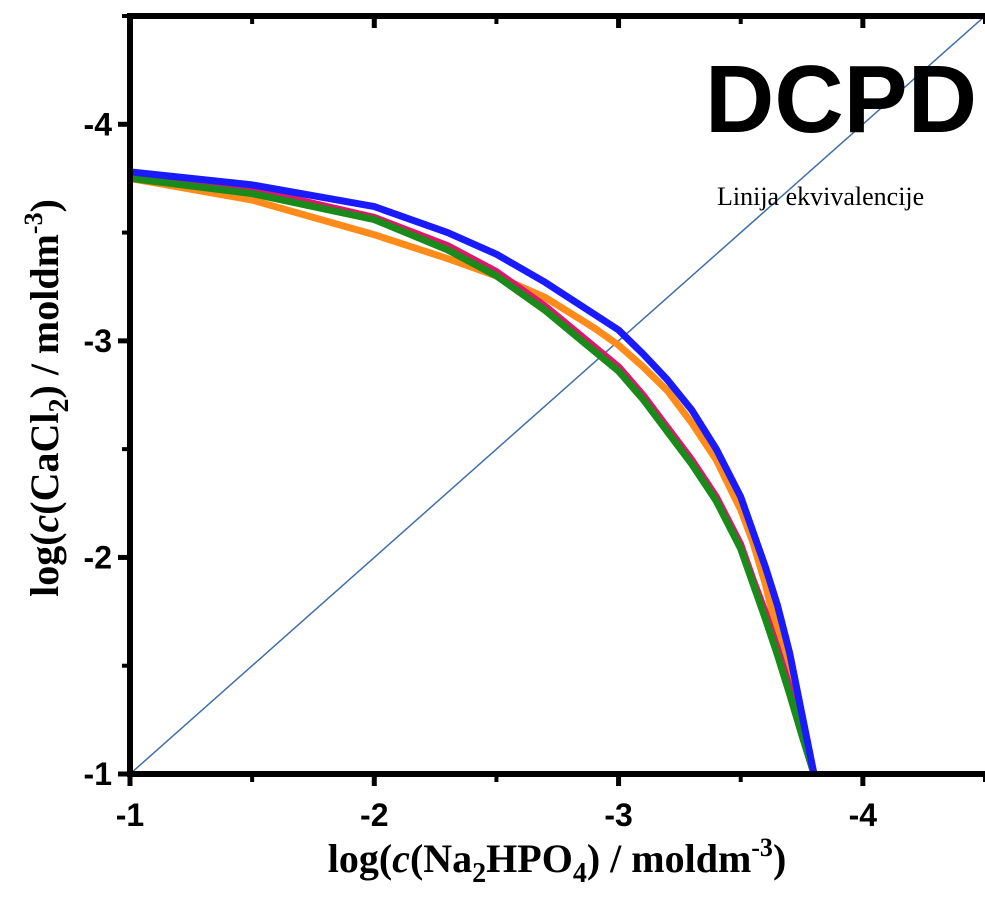  Describe the element at coordinates (841, 99) in the screenshot. I see `chart-title: DCPD` at that location.